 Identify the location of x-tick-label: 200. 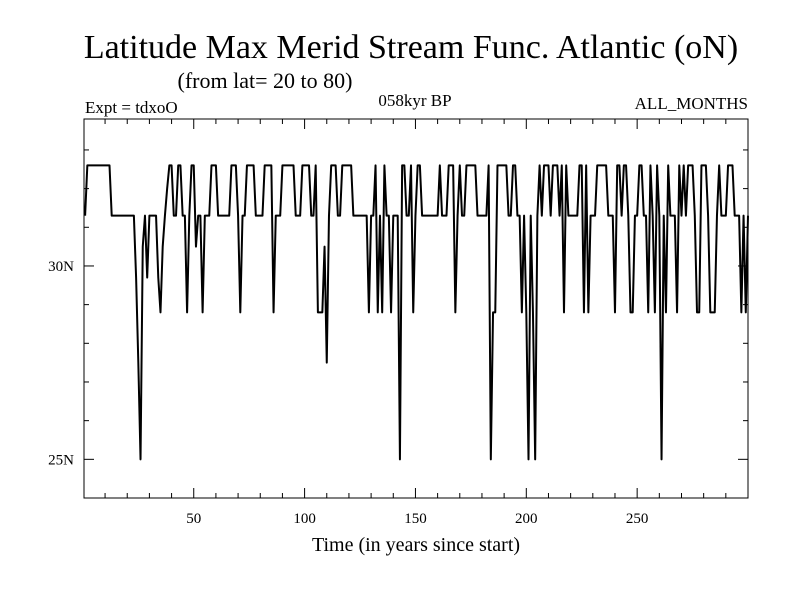
(526, 519).